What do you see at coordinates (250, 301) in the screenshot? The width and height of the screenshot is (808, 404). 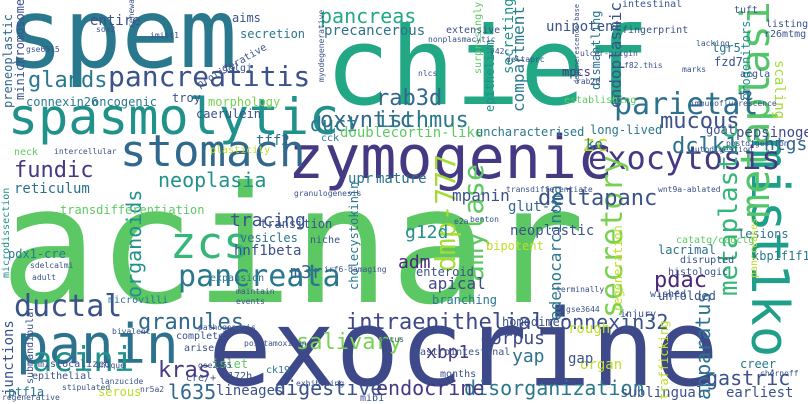 I see `word-events: events` at bounding box center [250, 301].